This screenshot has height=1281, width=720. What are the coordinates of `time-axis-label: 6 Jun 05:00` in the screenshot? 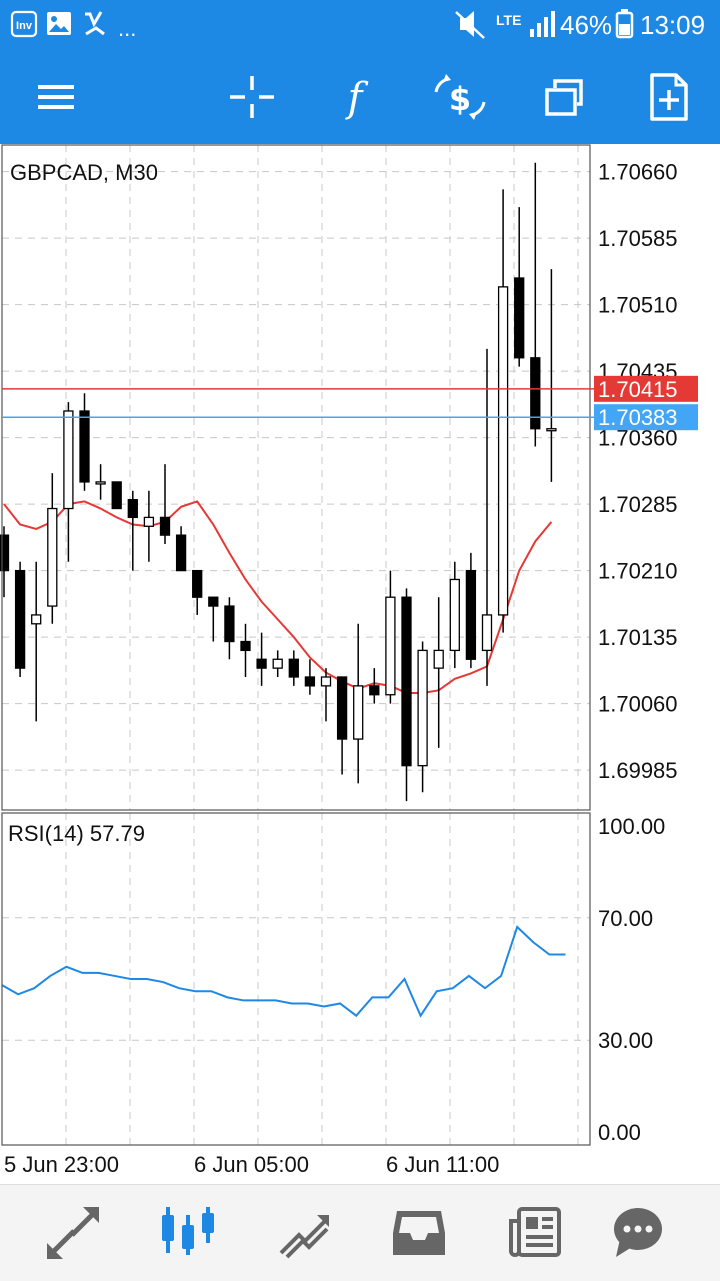 It's located at (251, 1164).